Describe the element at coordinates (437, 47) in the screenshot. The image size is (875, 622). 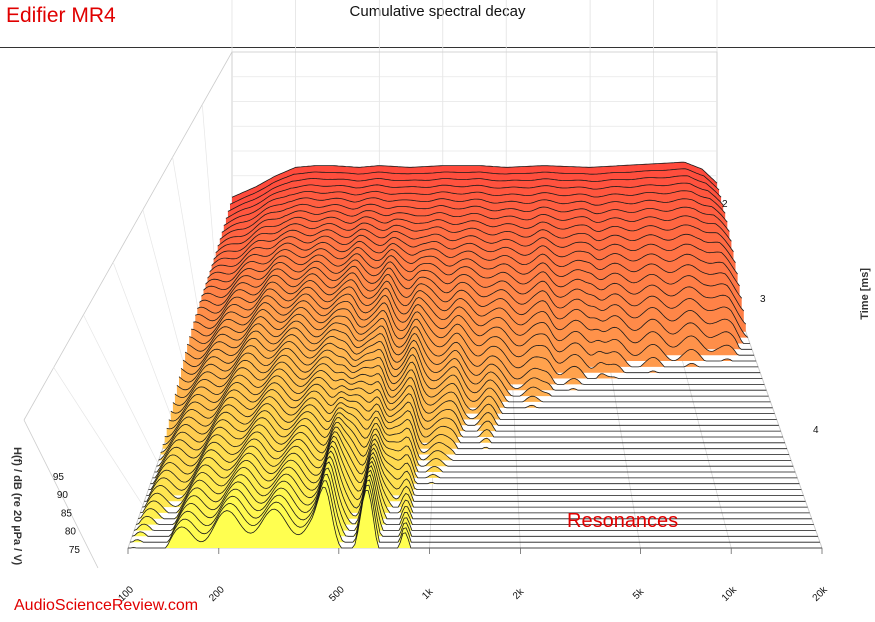
I see `title-divider` at that location.